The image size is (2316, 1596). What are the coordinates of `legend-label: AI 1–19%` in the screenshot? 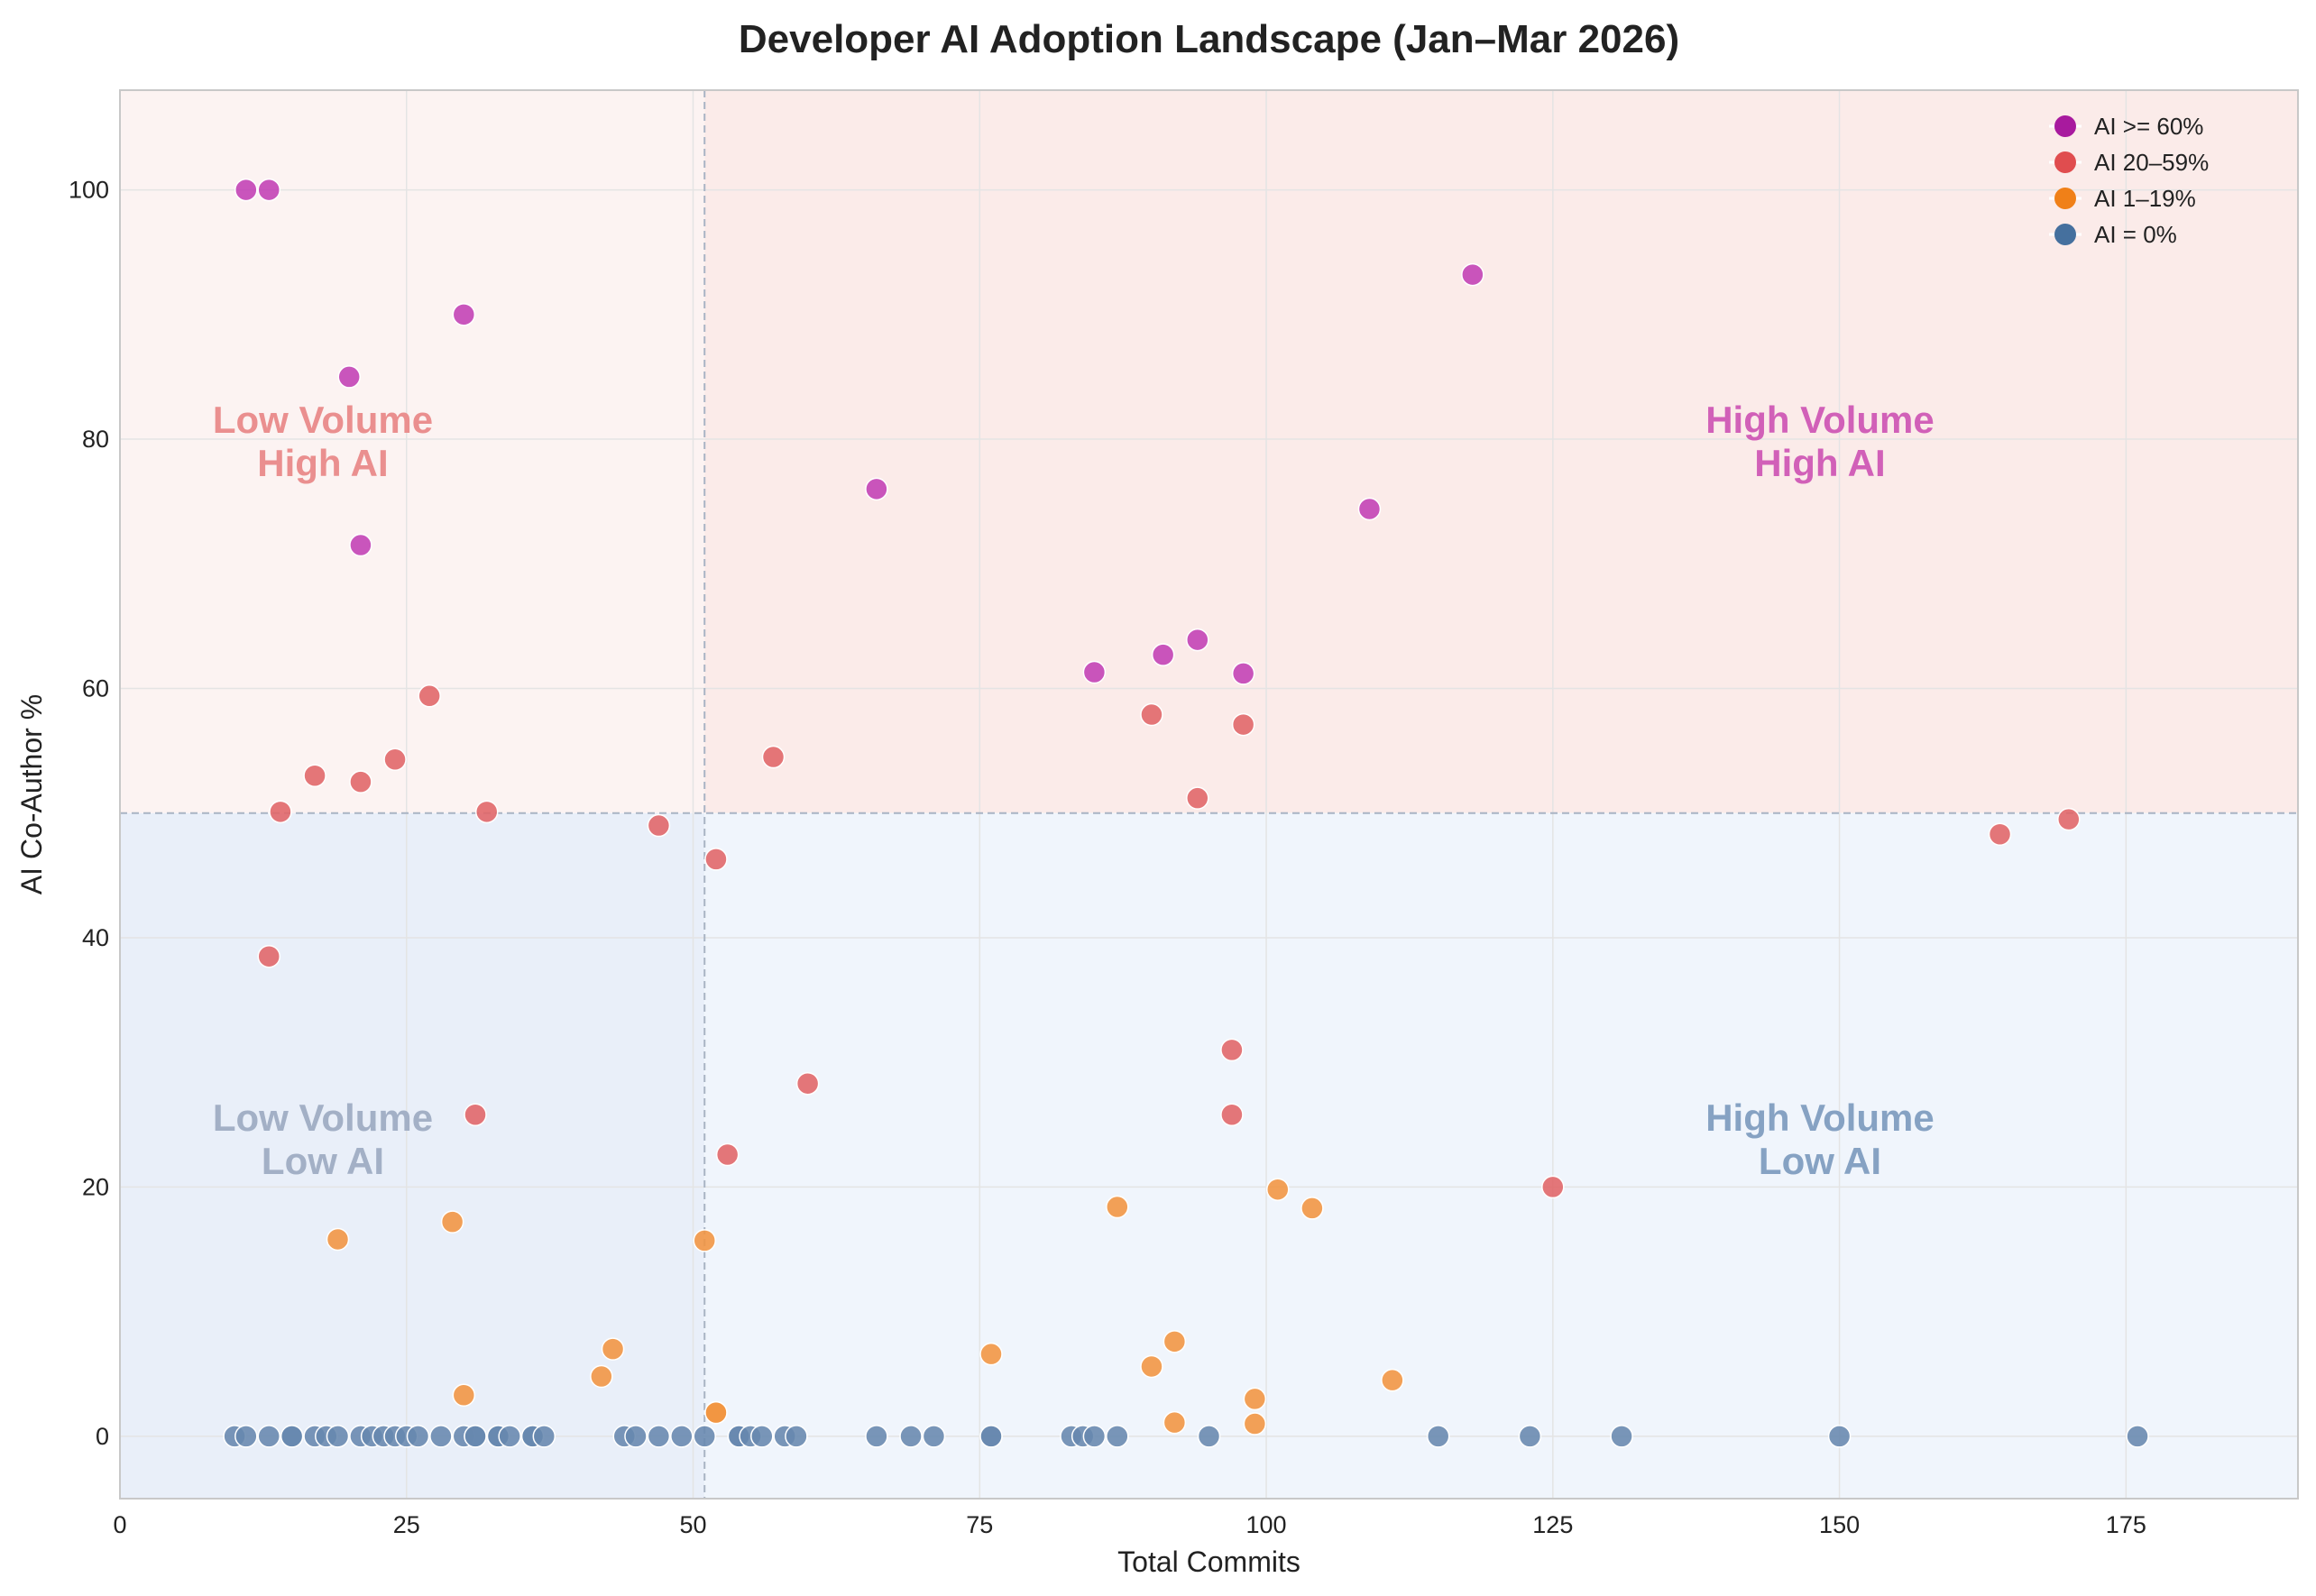 It's located at (2145, 198).